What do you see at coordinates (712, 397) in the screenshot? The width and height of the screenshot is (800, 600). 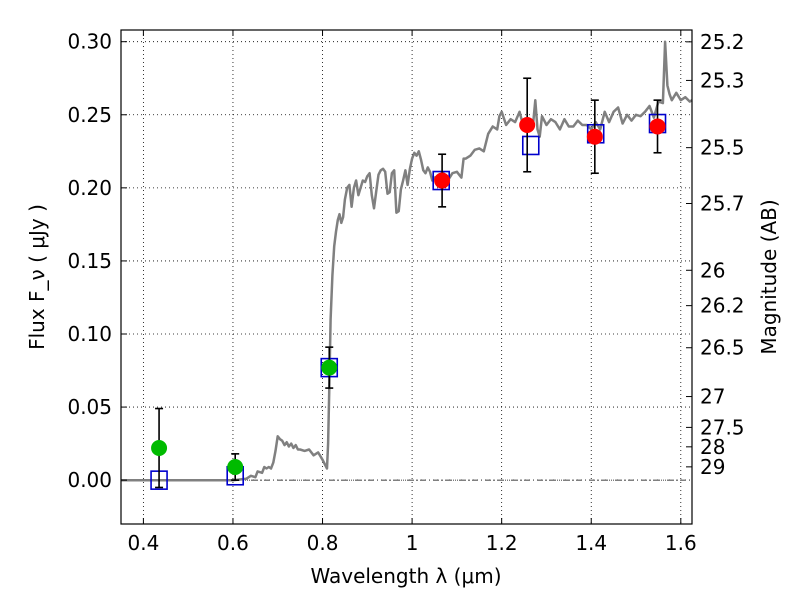 I see `right-tick-label: 27` at bounding box center [712, 397].